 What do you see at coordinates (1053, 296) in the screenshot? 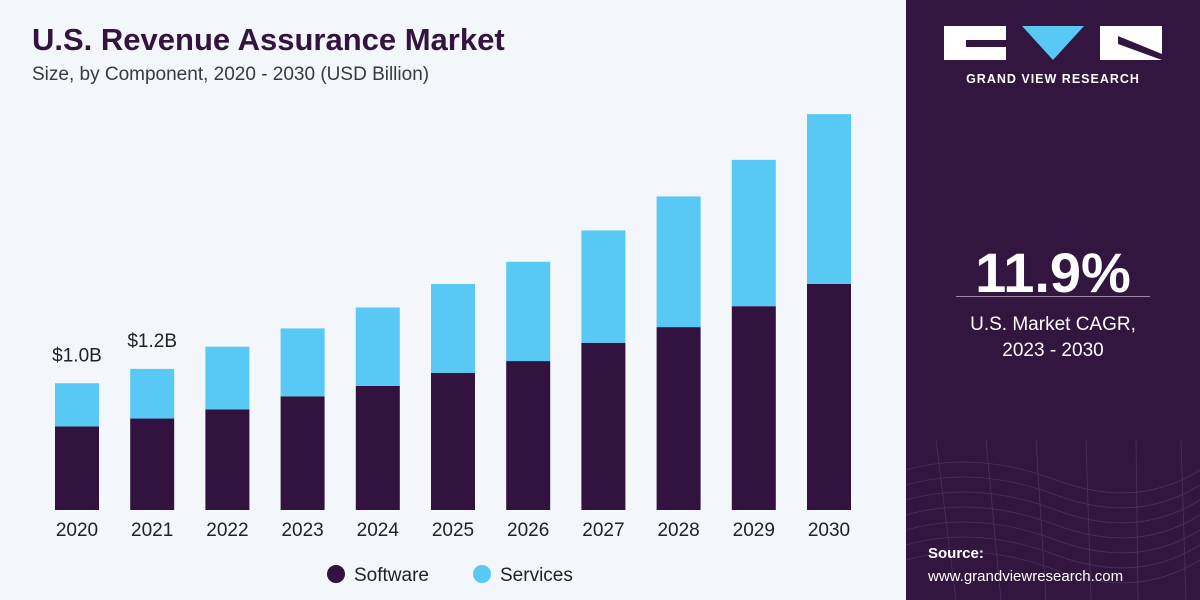
I see `divider` at bounding box center [1053, 296].